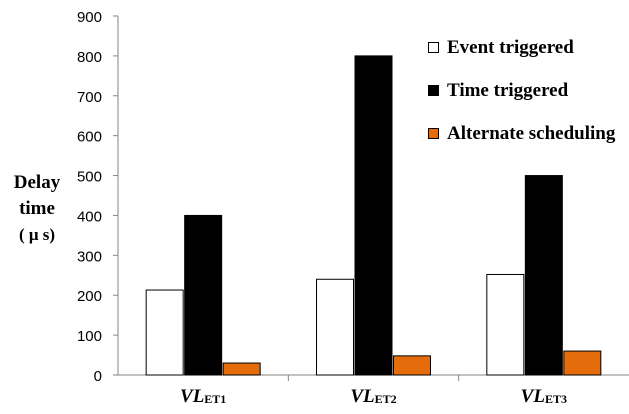 Image resolution: width=629 pixels, height=414 pixels. I want to click on y-tick-label: 500, so click(89, 177).